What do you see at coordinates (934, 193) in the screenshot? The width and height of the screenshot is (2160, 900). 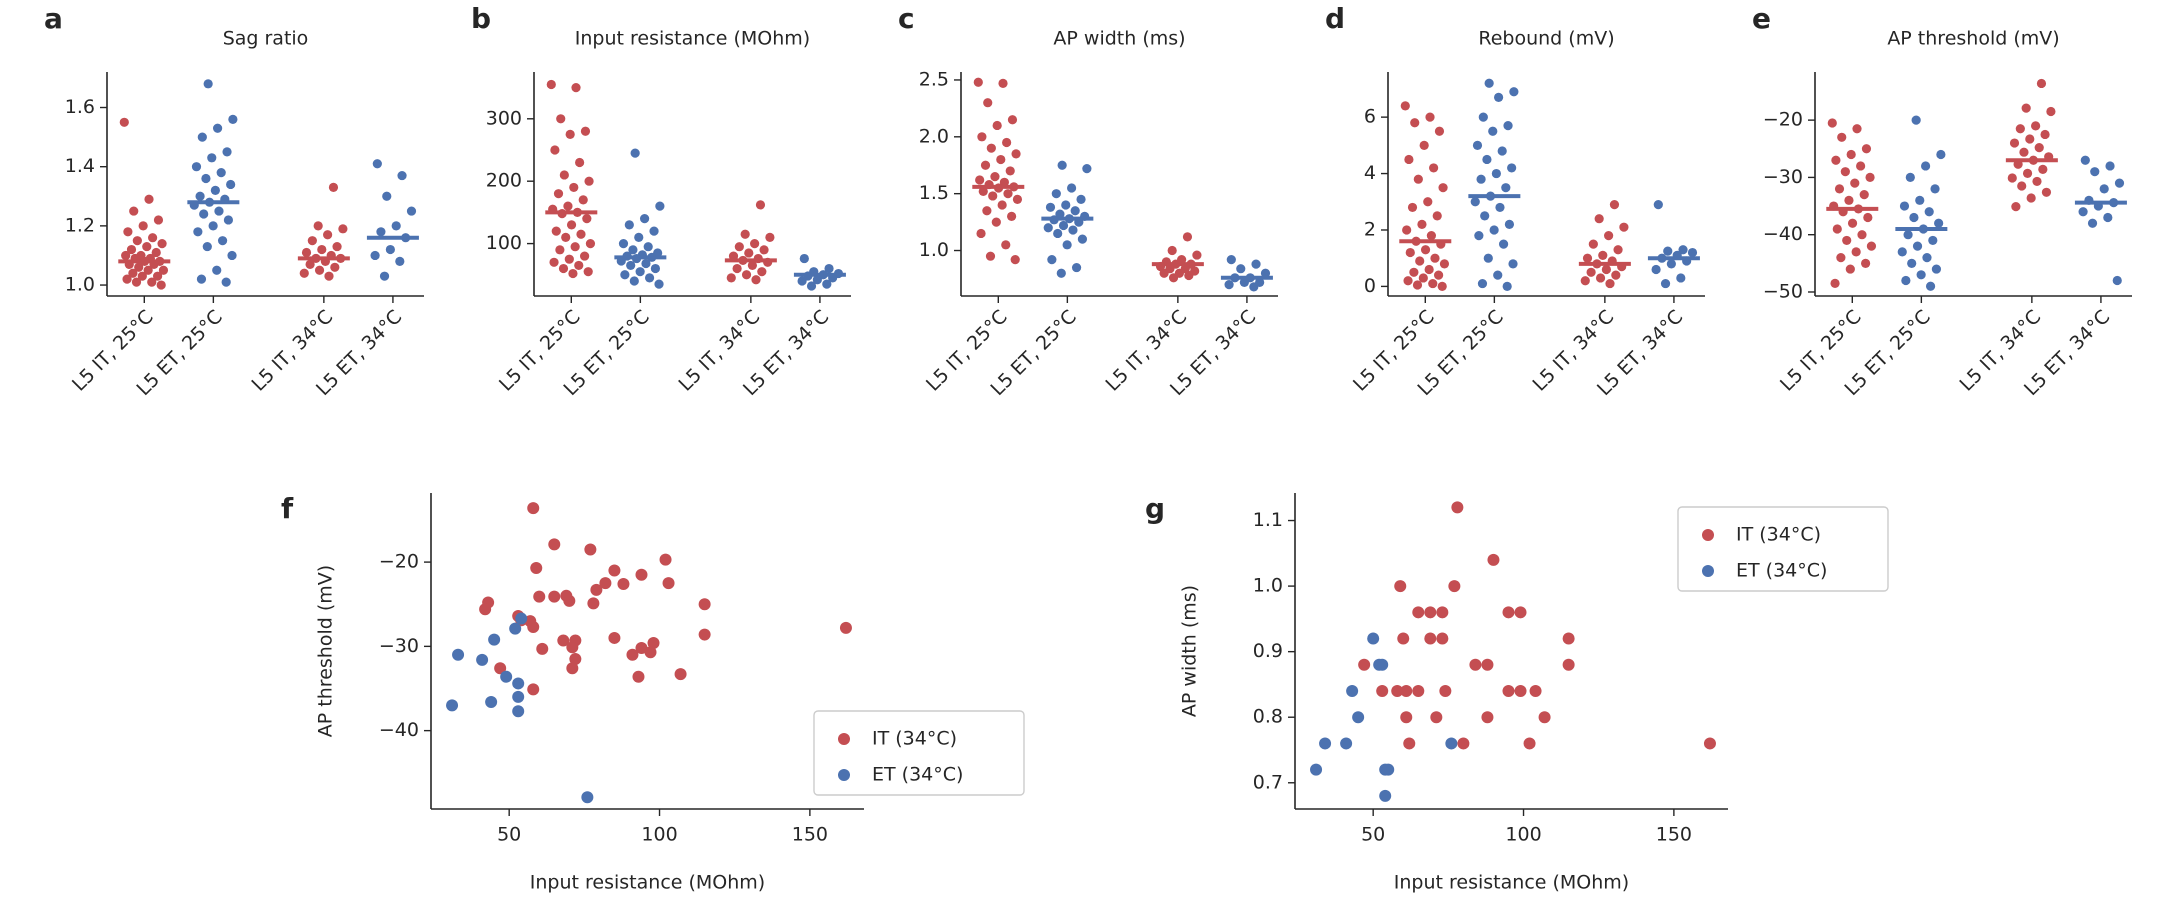 I see `y-tick-label: 1.5` at bounding box center [934, 193].